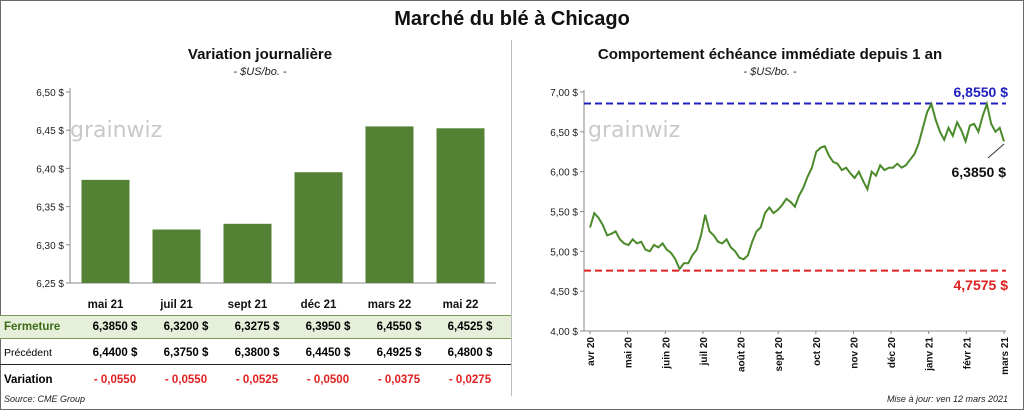  Describe the element at coordinates (186, 353) in the screenshot. I see `precedent-value: 6,3750 $` at that location.